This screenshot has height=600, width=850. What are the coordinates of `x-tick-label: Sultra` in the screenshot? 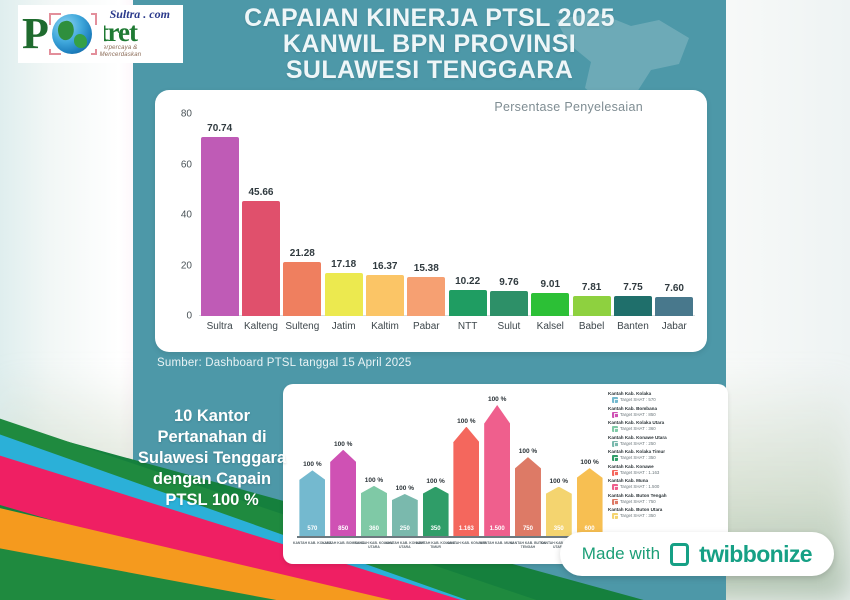 It's located at (219, 326).